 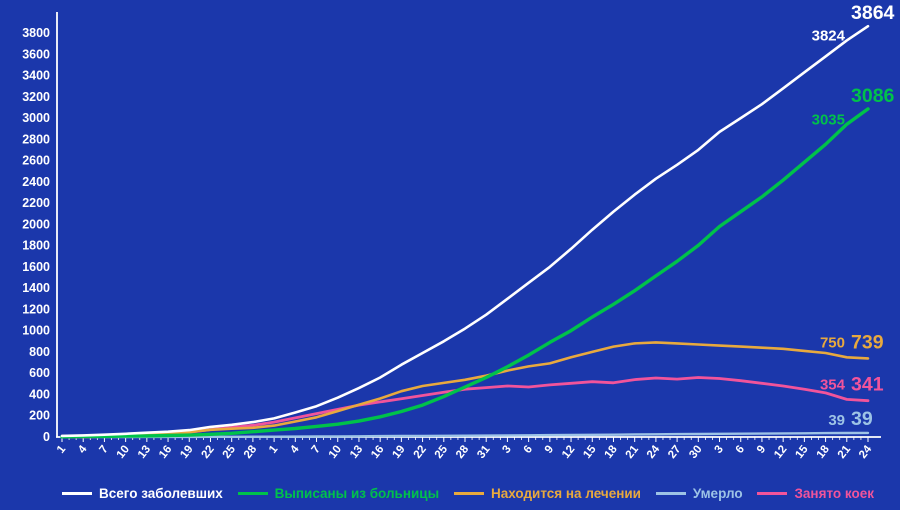 What do you see at coordinates (46, 437) in the screenshot?
I see `y-tick-label: 0` at bounding box center [46, 437].